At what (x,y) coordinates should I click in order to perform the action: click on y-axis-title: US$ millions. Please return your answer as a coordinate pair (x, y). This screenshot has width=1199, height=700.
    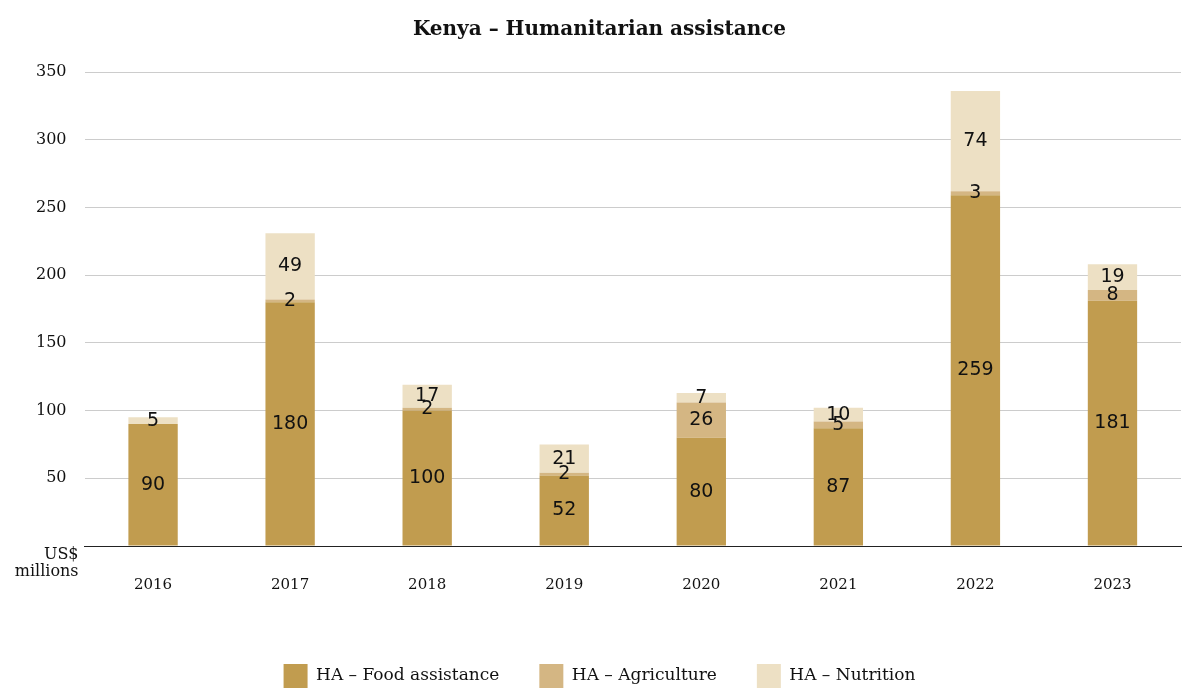
    Looking at the image, I should click on (46, 562).